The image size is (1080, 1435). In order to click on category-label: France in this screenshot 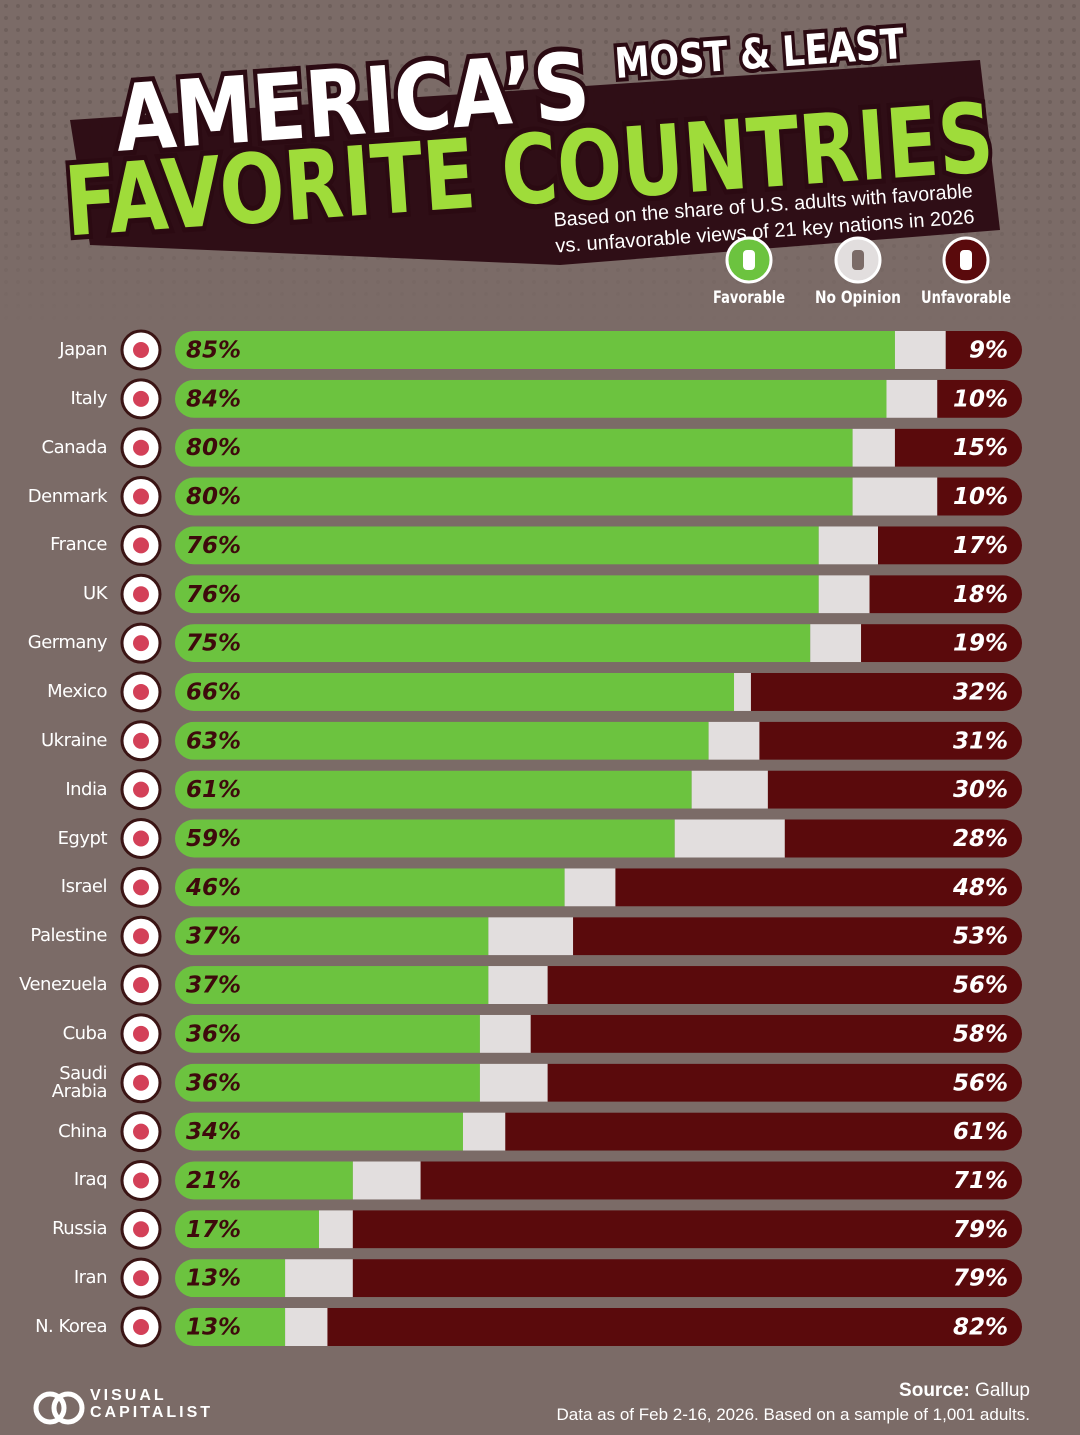, I will do `click(78, 545)`.